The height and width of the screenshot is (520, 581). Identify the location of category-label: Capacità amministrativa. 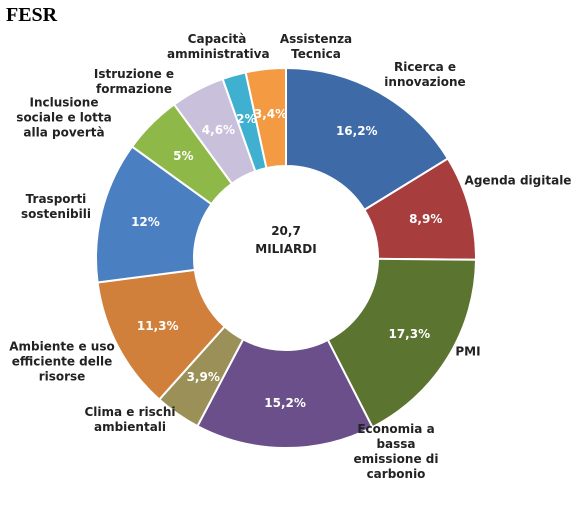
(218, 46).